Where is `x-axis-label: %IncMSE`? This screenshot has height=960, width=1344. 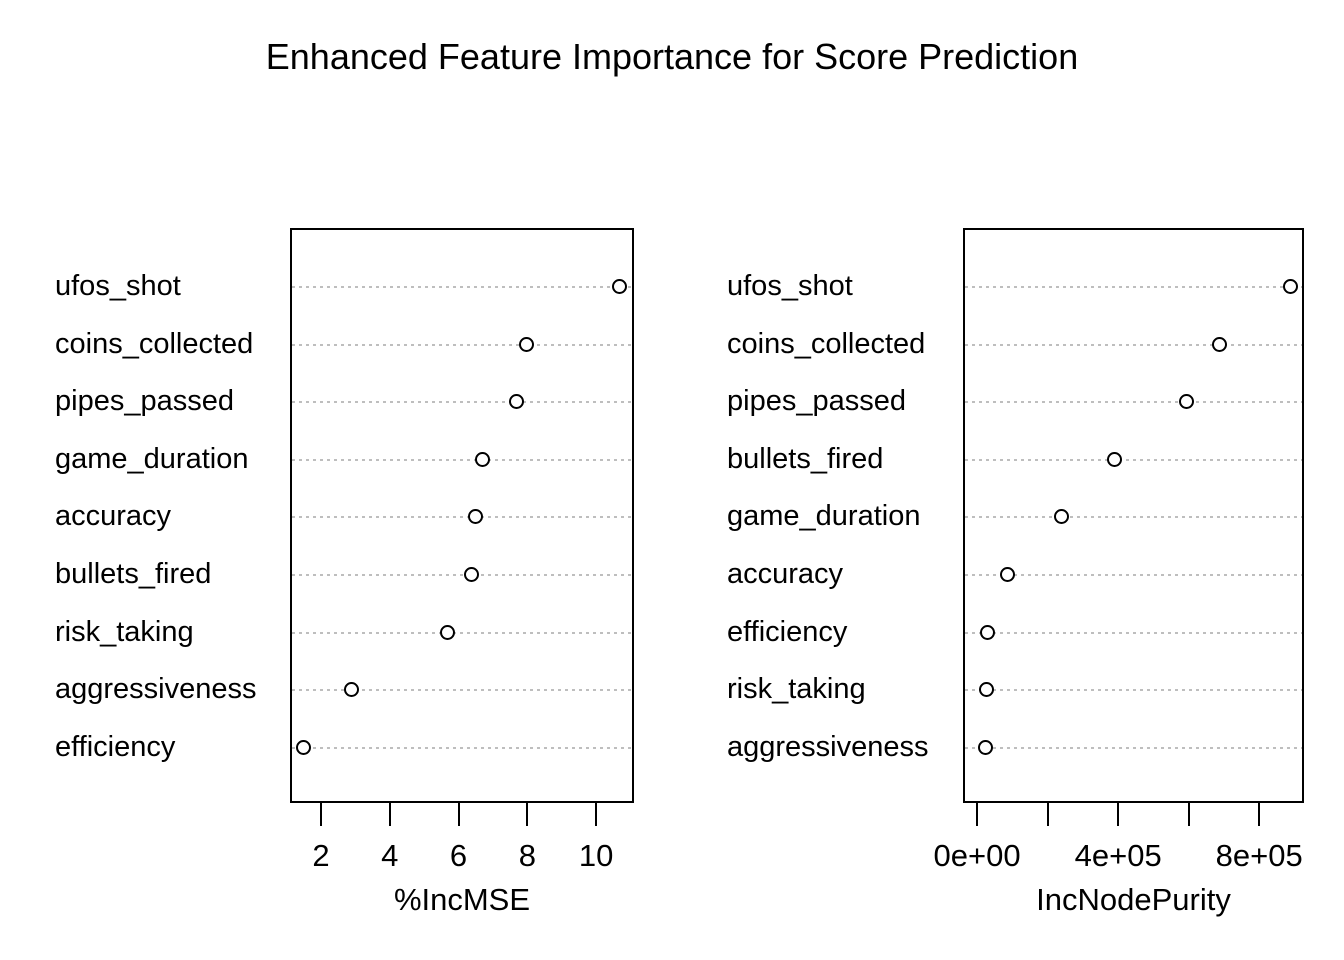
x-axis-label: %IncMSE is located at coordinates (462, 899).